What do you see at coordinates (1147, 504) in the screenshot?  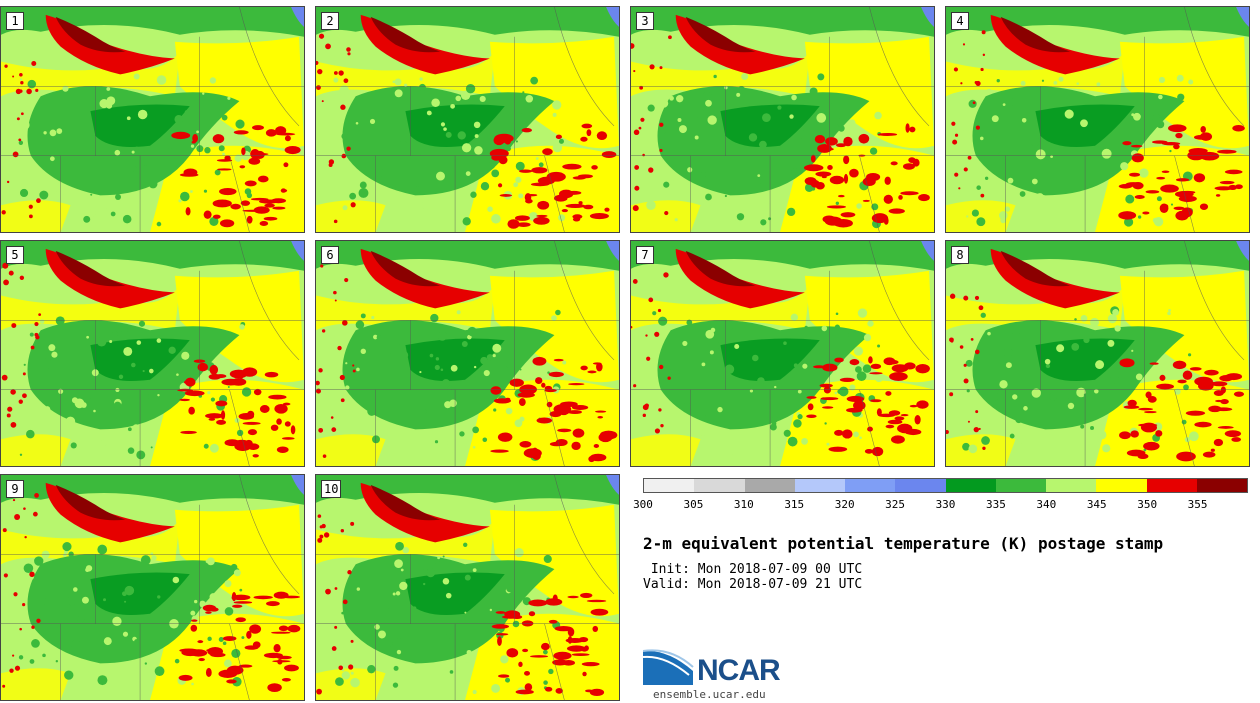 I see `colorbar-tick-label: 350` at bounding box center [1147, 504].